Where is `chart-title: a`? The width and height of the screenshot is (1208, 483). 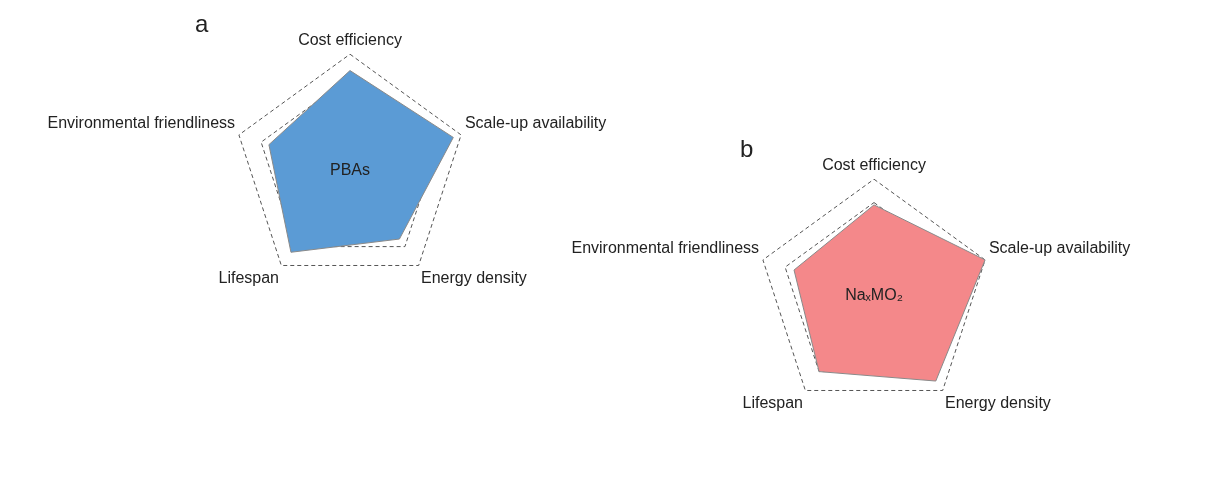
chart-title: a is located at coordinates (202, 24).